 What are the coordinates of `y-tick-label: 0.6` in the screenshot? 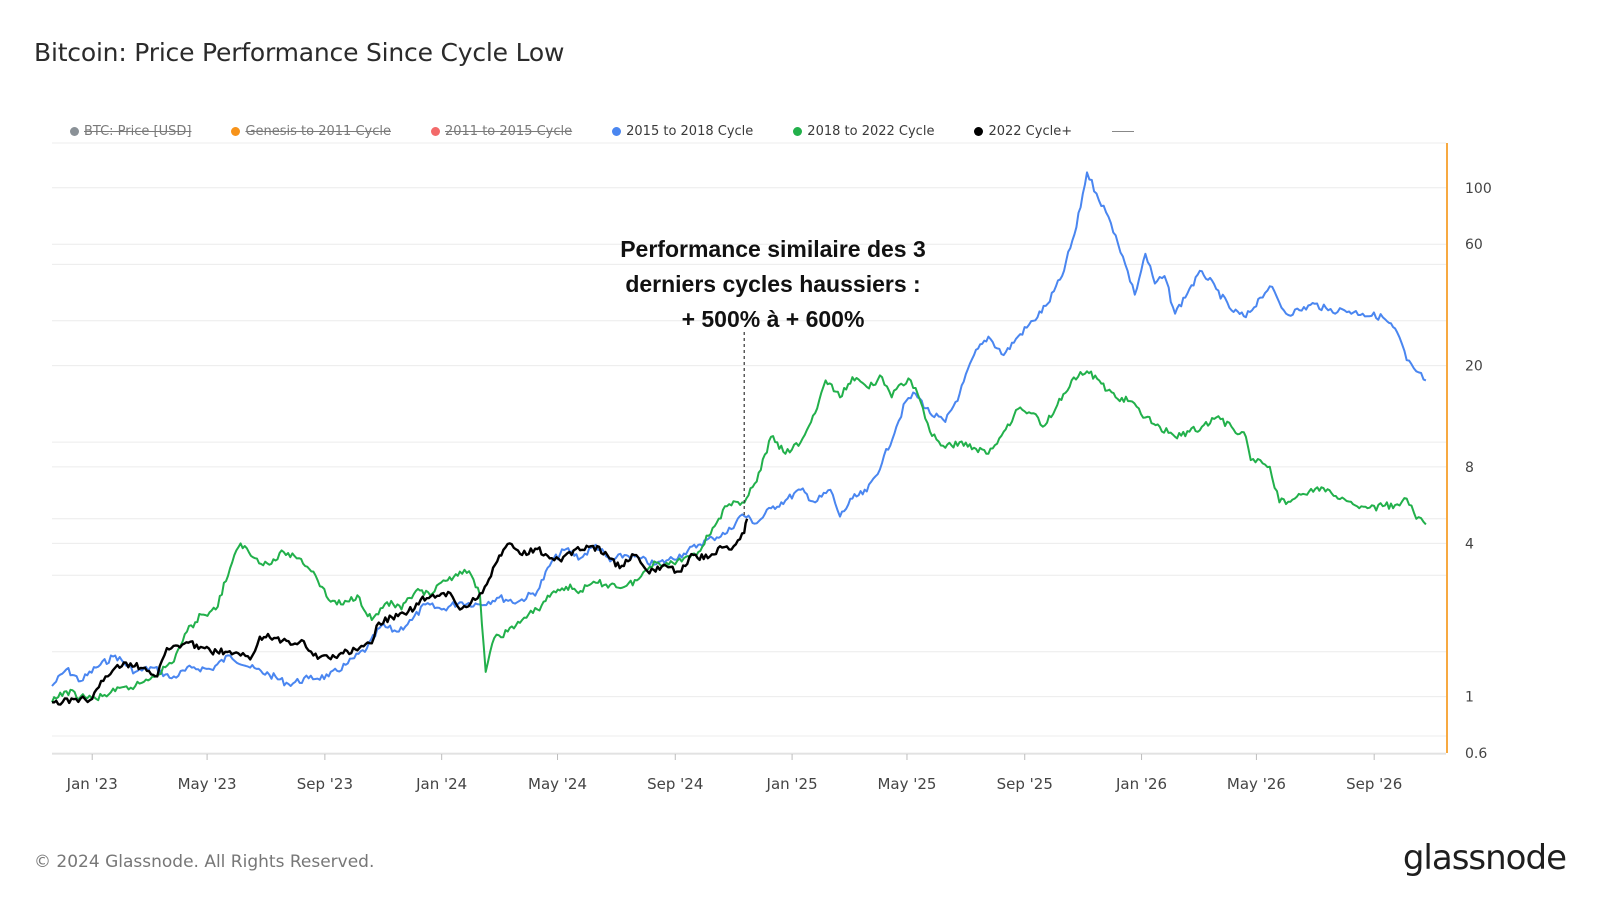 It's located at (1476, 754).